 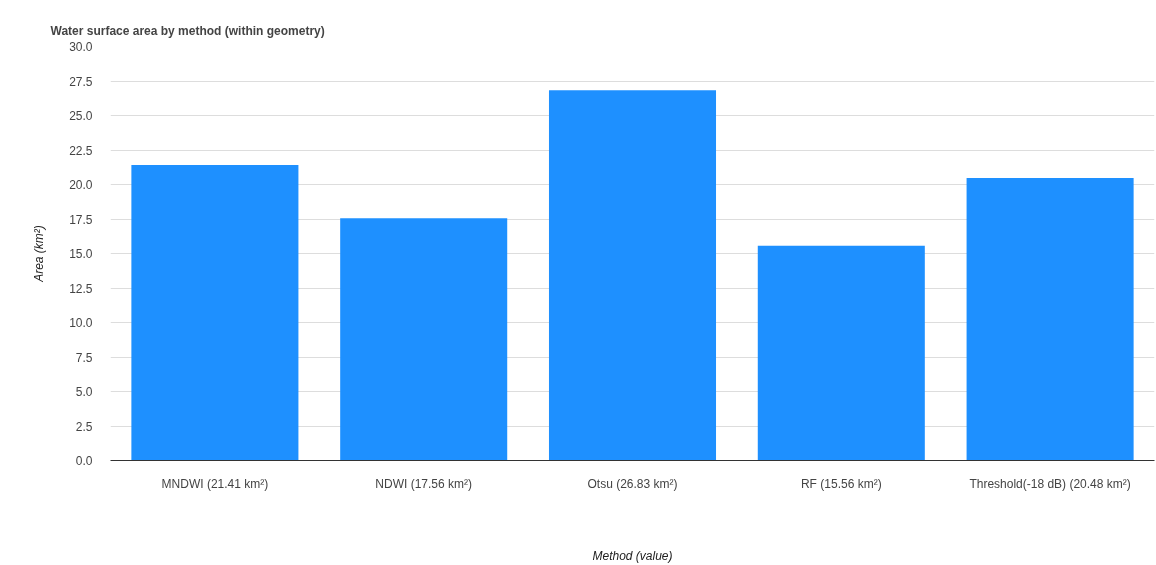 I want to click on x-tick-label: RF (15.56 km²), so click(x=841, y=483).